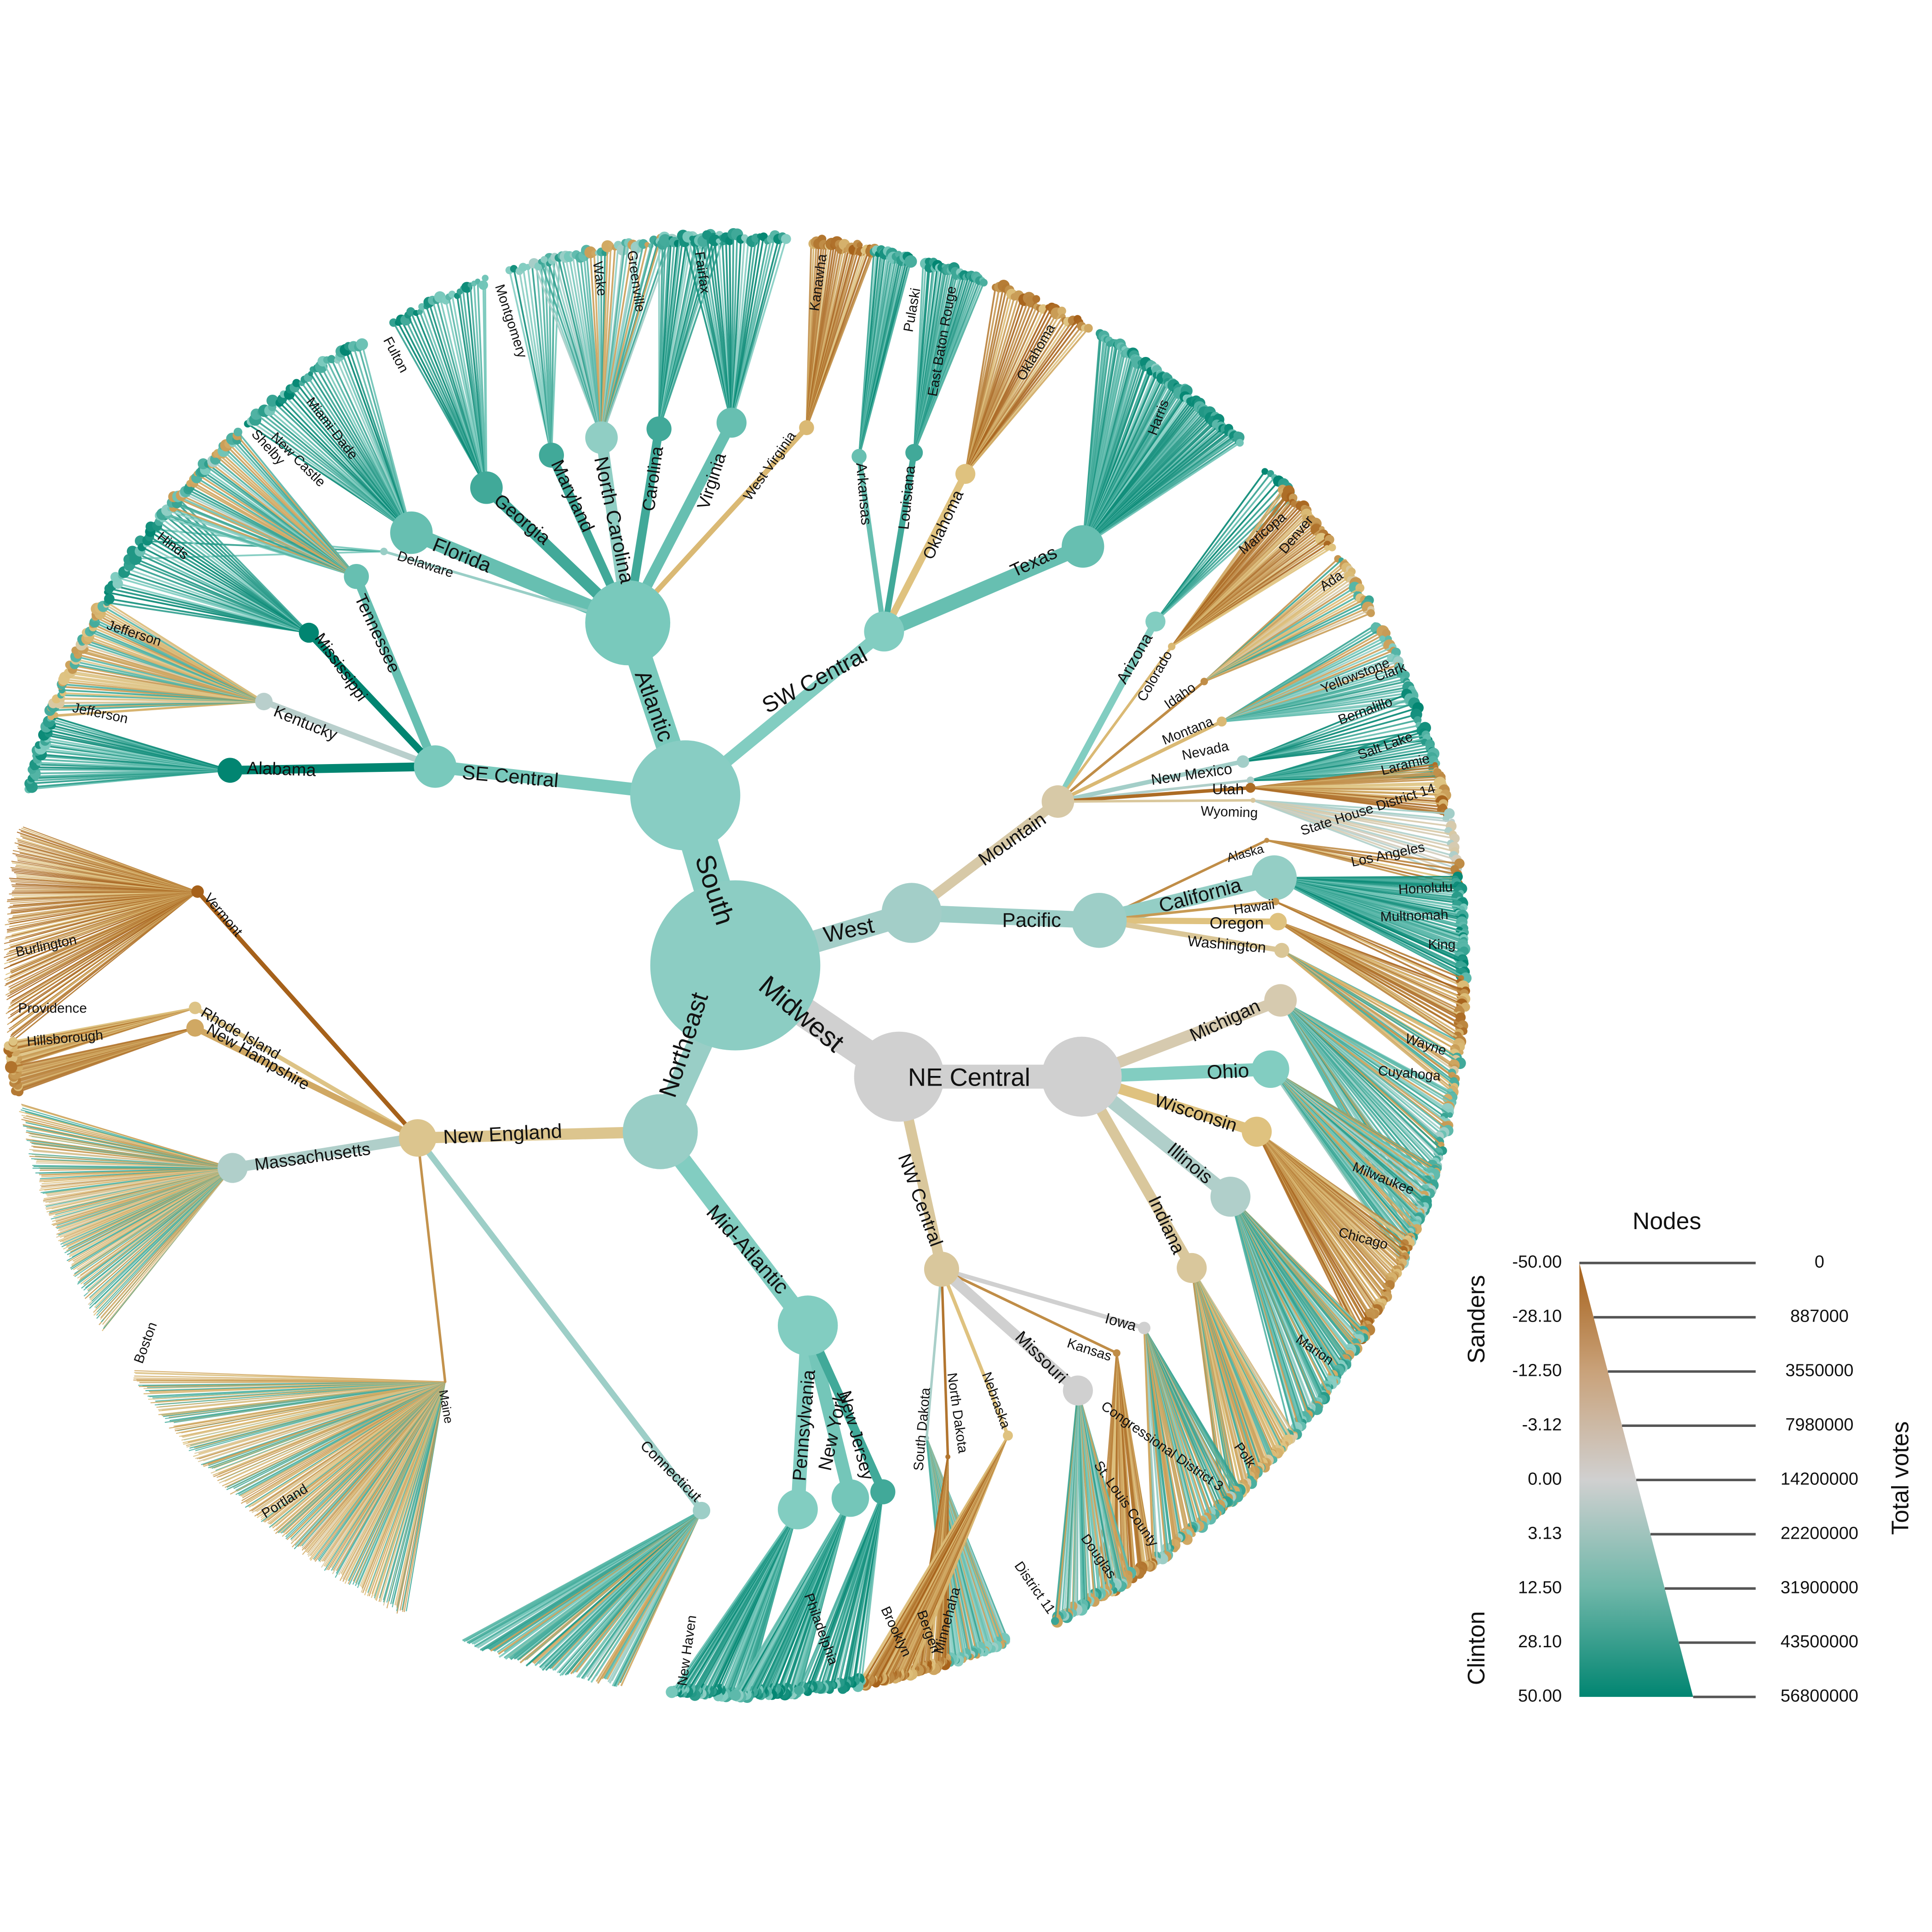 Image resolution: width=1932 pixels, height=1932 pixels. Describe the element at coordinates (1819, 1370) in the screenshot. I see `legend-votes-tick: 3550000` at that location.